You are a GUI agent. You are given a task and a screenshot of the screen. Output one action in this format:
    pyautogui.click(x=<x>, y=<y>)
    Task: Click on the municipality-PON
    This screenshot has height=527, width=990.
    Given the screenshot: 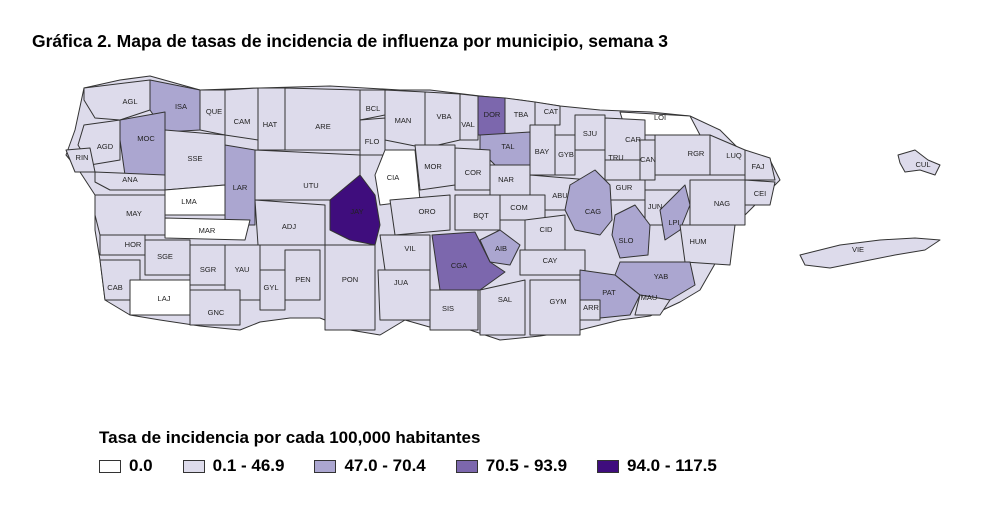 What is the action you would take?
    pyautogui.click(x=350, y=287)
    